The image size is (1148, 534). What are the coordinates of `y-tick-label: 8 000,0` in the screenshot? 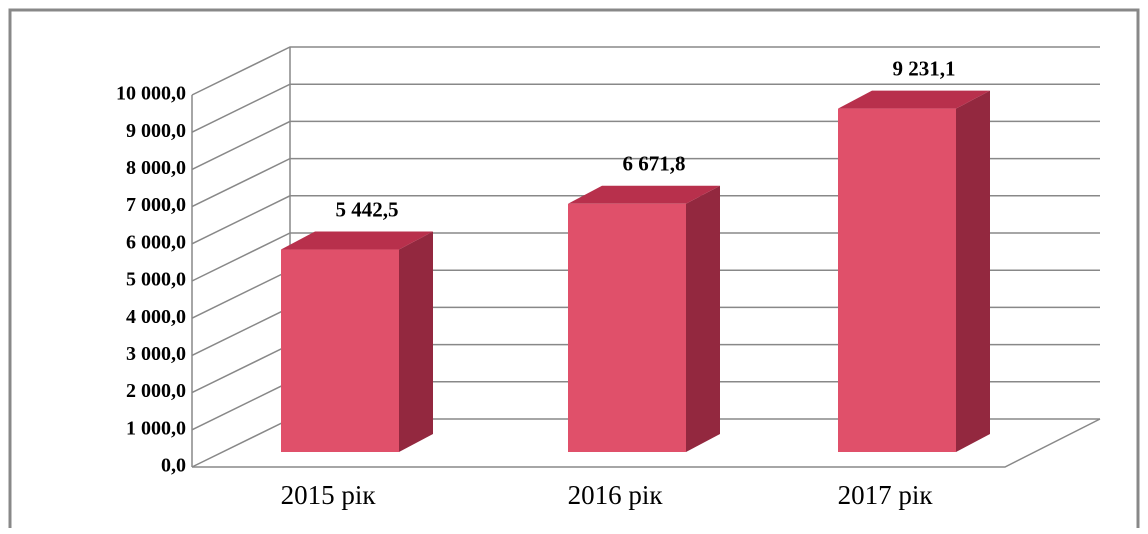 It's located at (156, 168).